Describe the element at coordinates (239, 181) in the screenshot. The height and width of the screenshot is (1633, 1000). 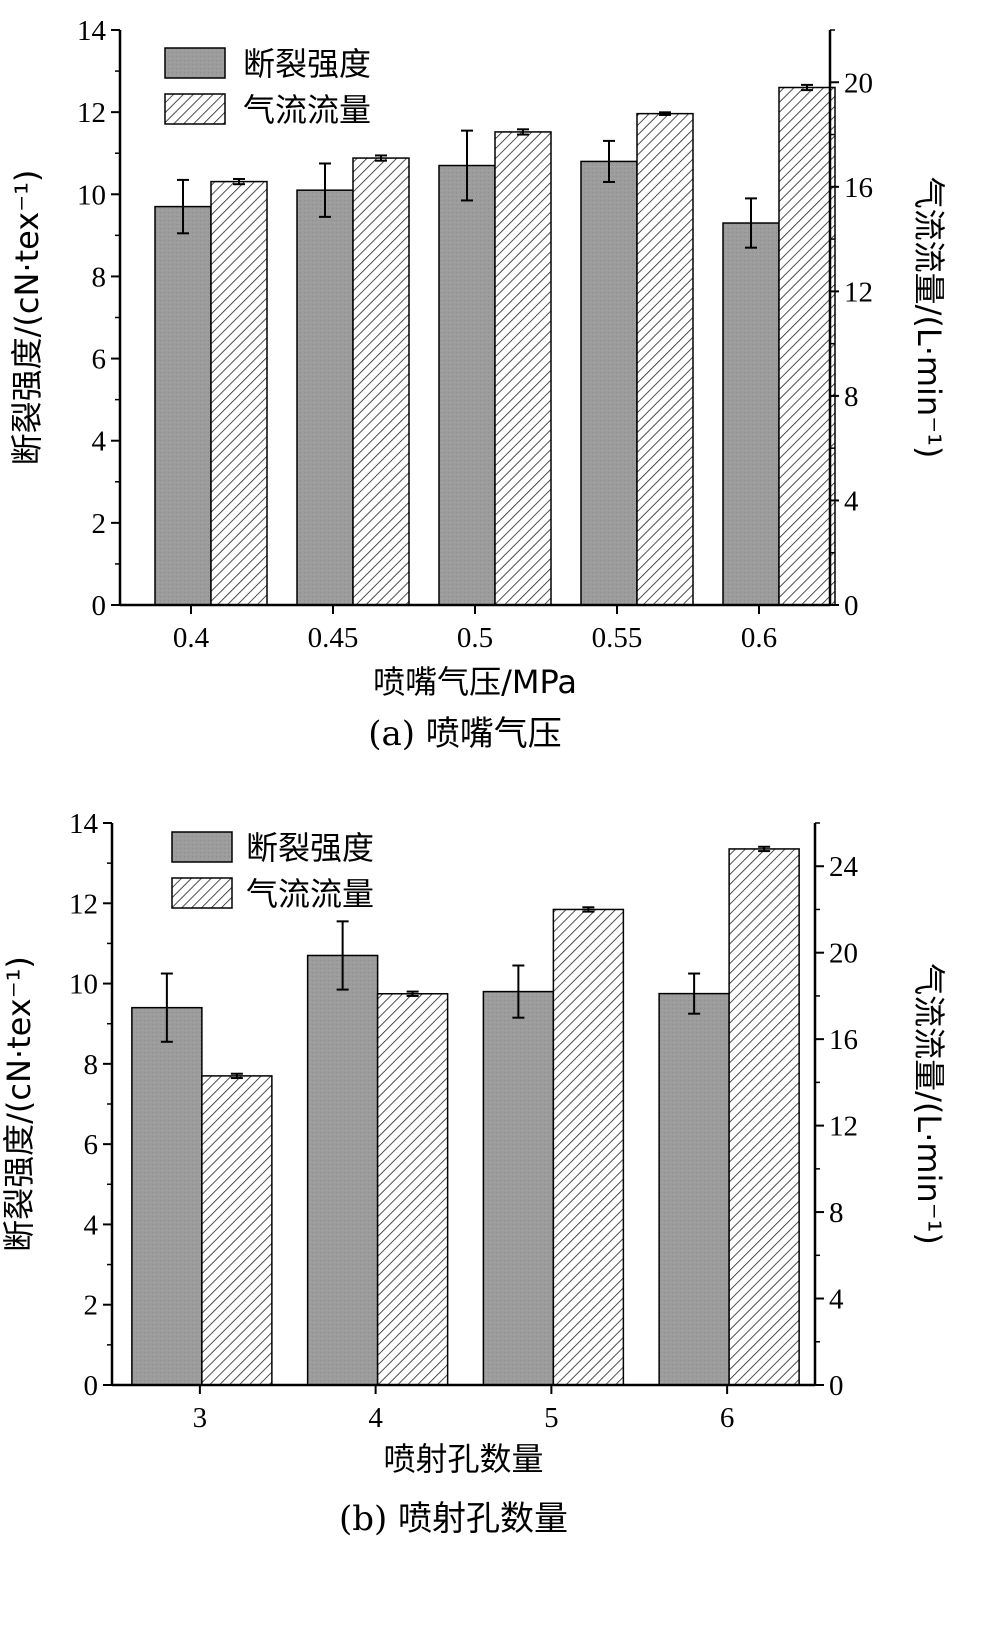
I see `error-bar-flow-0.4` at that location.